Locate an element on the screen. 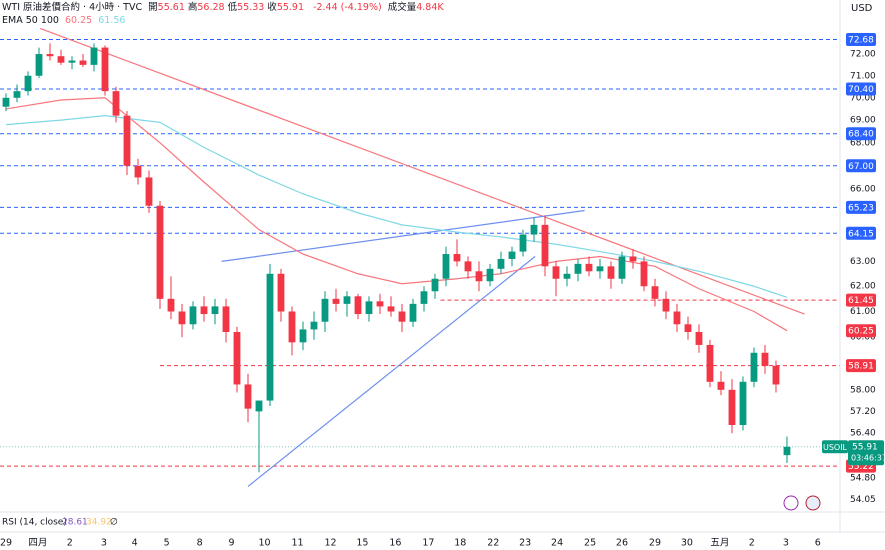 The width and height of the screenshot is (885, 550). x-tick-label: 2 is located at coordinates (70, 543).